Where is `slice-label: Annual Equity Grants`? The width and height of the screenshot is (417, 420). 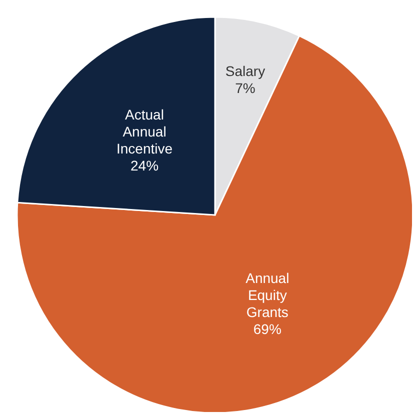 slice-label: Annual Equity Grants is located at coordinates (268, 295).